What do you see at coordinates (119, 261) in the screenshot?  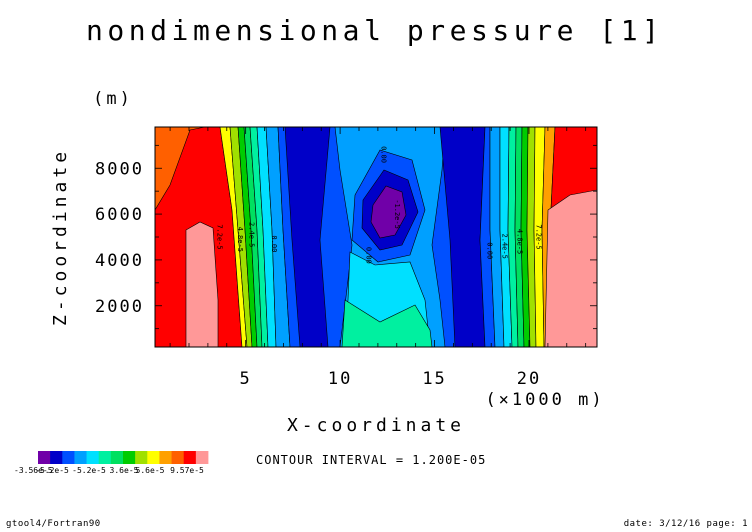 I see `y-tick-label: 4000` at bounding box center [119, 261].